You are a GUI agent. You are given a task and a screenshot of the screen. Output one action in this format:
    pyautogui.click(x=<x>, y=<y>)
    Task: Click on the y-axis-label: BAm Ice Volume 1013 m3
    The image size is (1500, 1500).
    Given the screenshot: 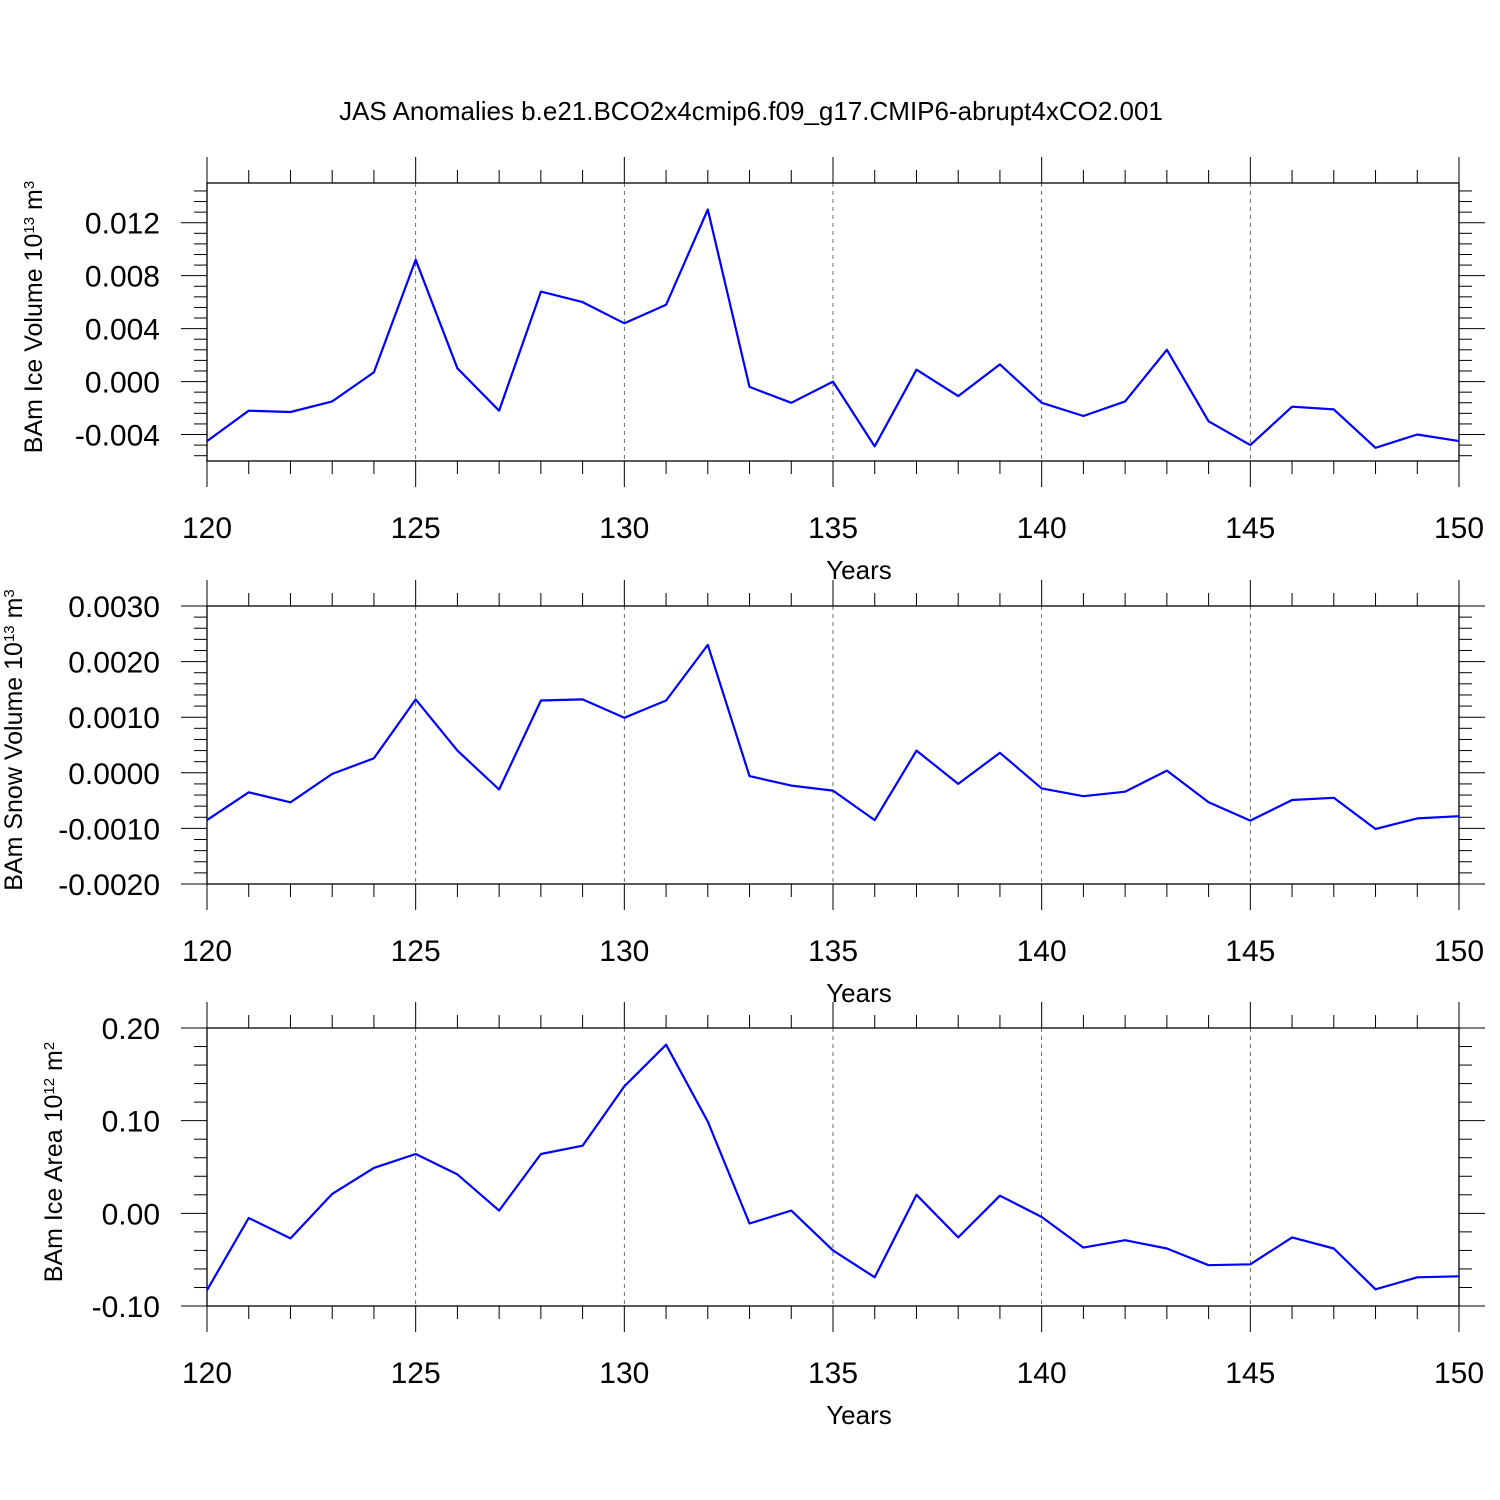 What is the action you would take?
    pyautogui.click(x=34, y=317)
    